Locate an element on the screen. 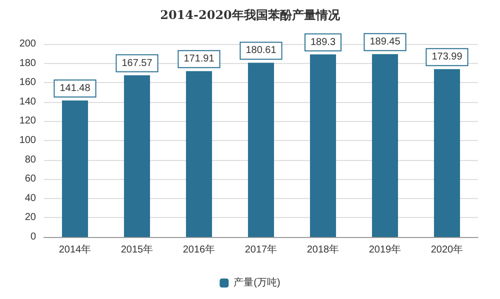 The image size is (500, 299). x-tick-label: 2016年 is located at coordinates (199, 250).